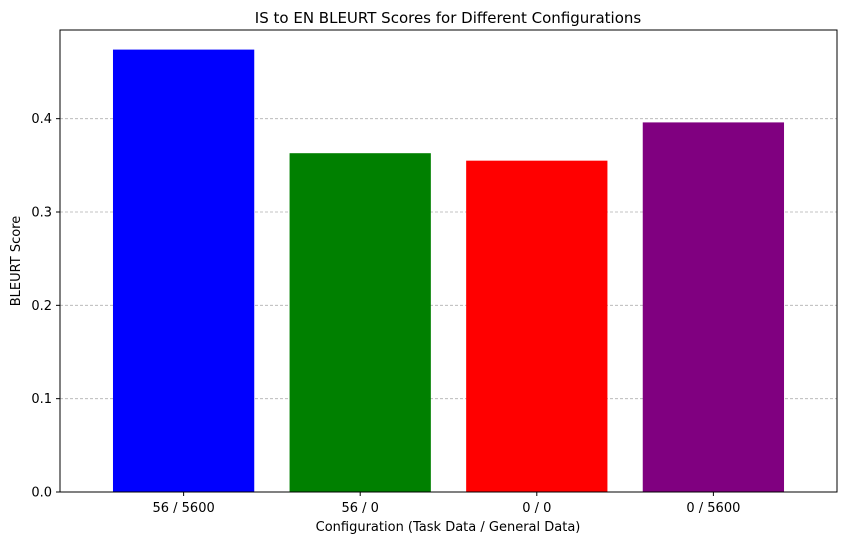 The image size is (846, 545). I want to click on x-tick-label-1: 56 / 0, so click(359, 508).